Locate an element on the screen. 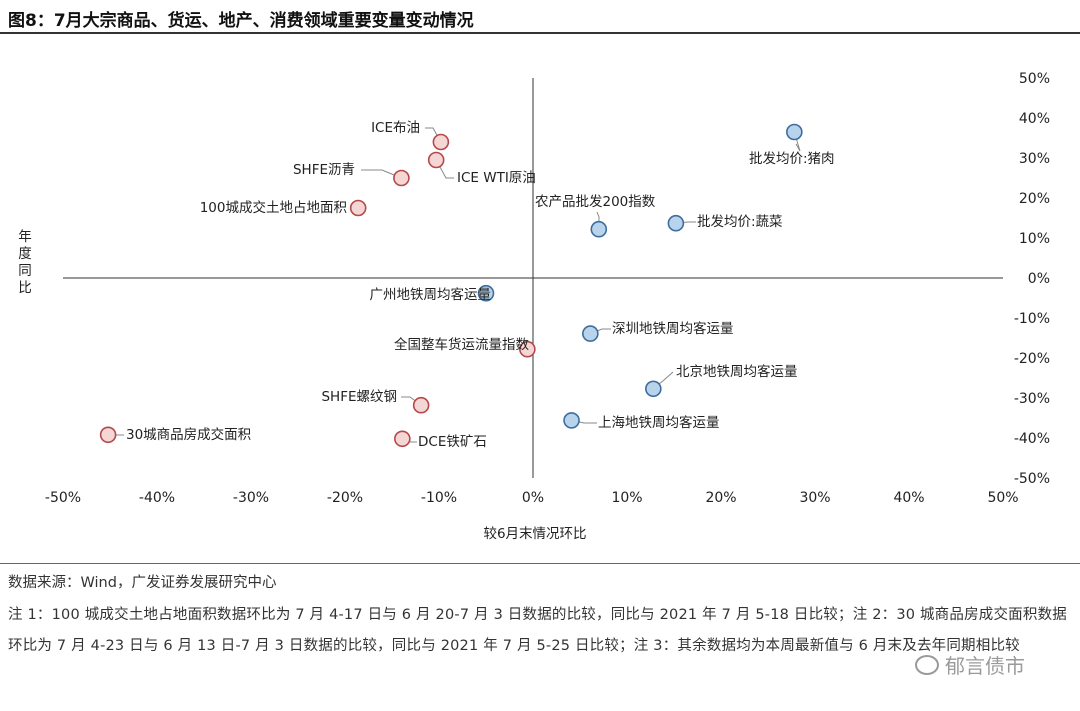 The height and width of the screenshot is (711, 1080). y-tick-label: -30% is located at coordinates (1032, 399).